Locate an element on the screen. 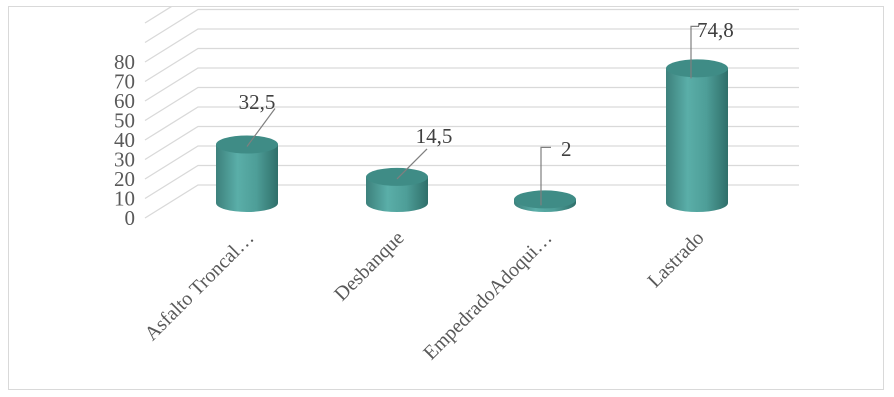 Image resolution: width=894 pixels, height=397 pixels. data-label: 32,5 is located at coordinates (257, 102).